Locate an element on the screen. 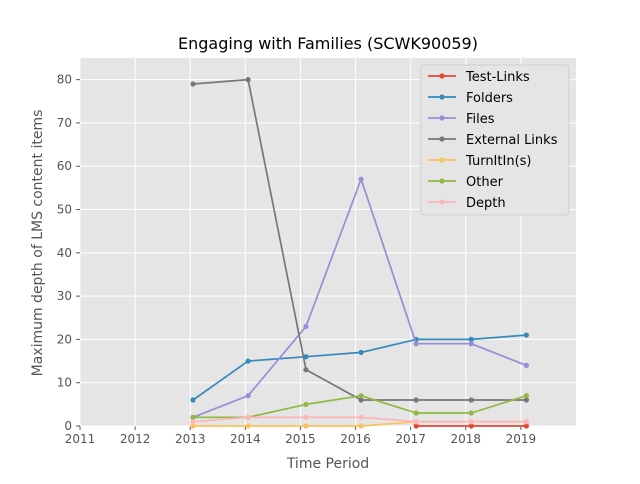 The width and height of the screenshot is (640, 484). external-links-legend-marker is located at coordinates (442, 139).